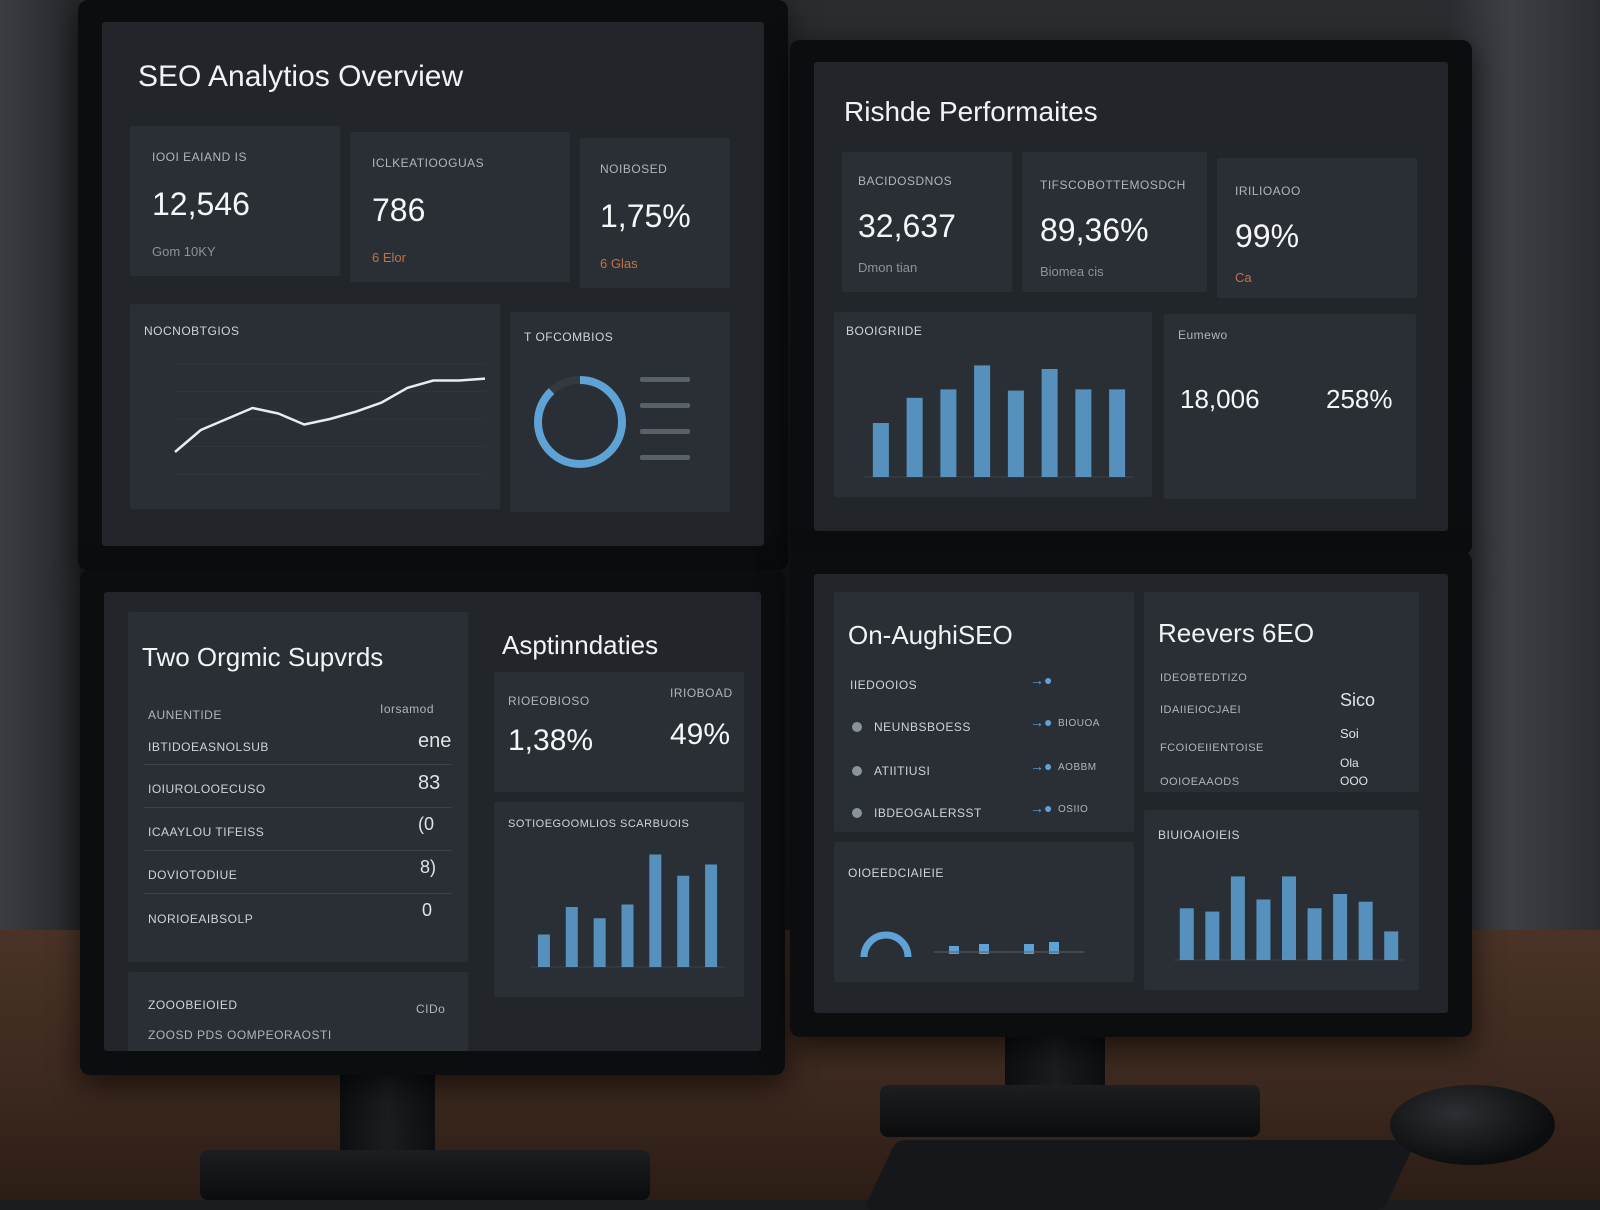 Image resolution: width=1600 pixels, height=1210 pixels. What do you see at coordinates (460, 207) in the screenshot?
I see `kpi-card: ICLKEATIOOGUAS 786 6 Elor` at bounding box center [460, 207].